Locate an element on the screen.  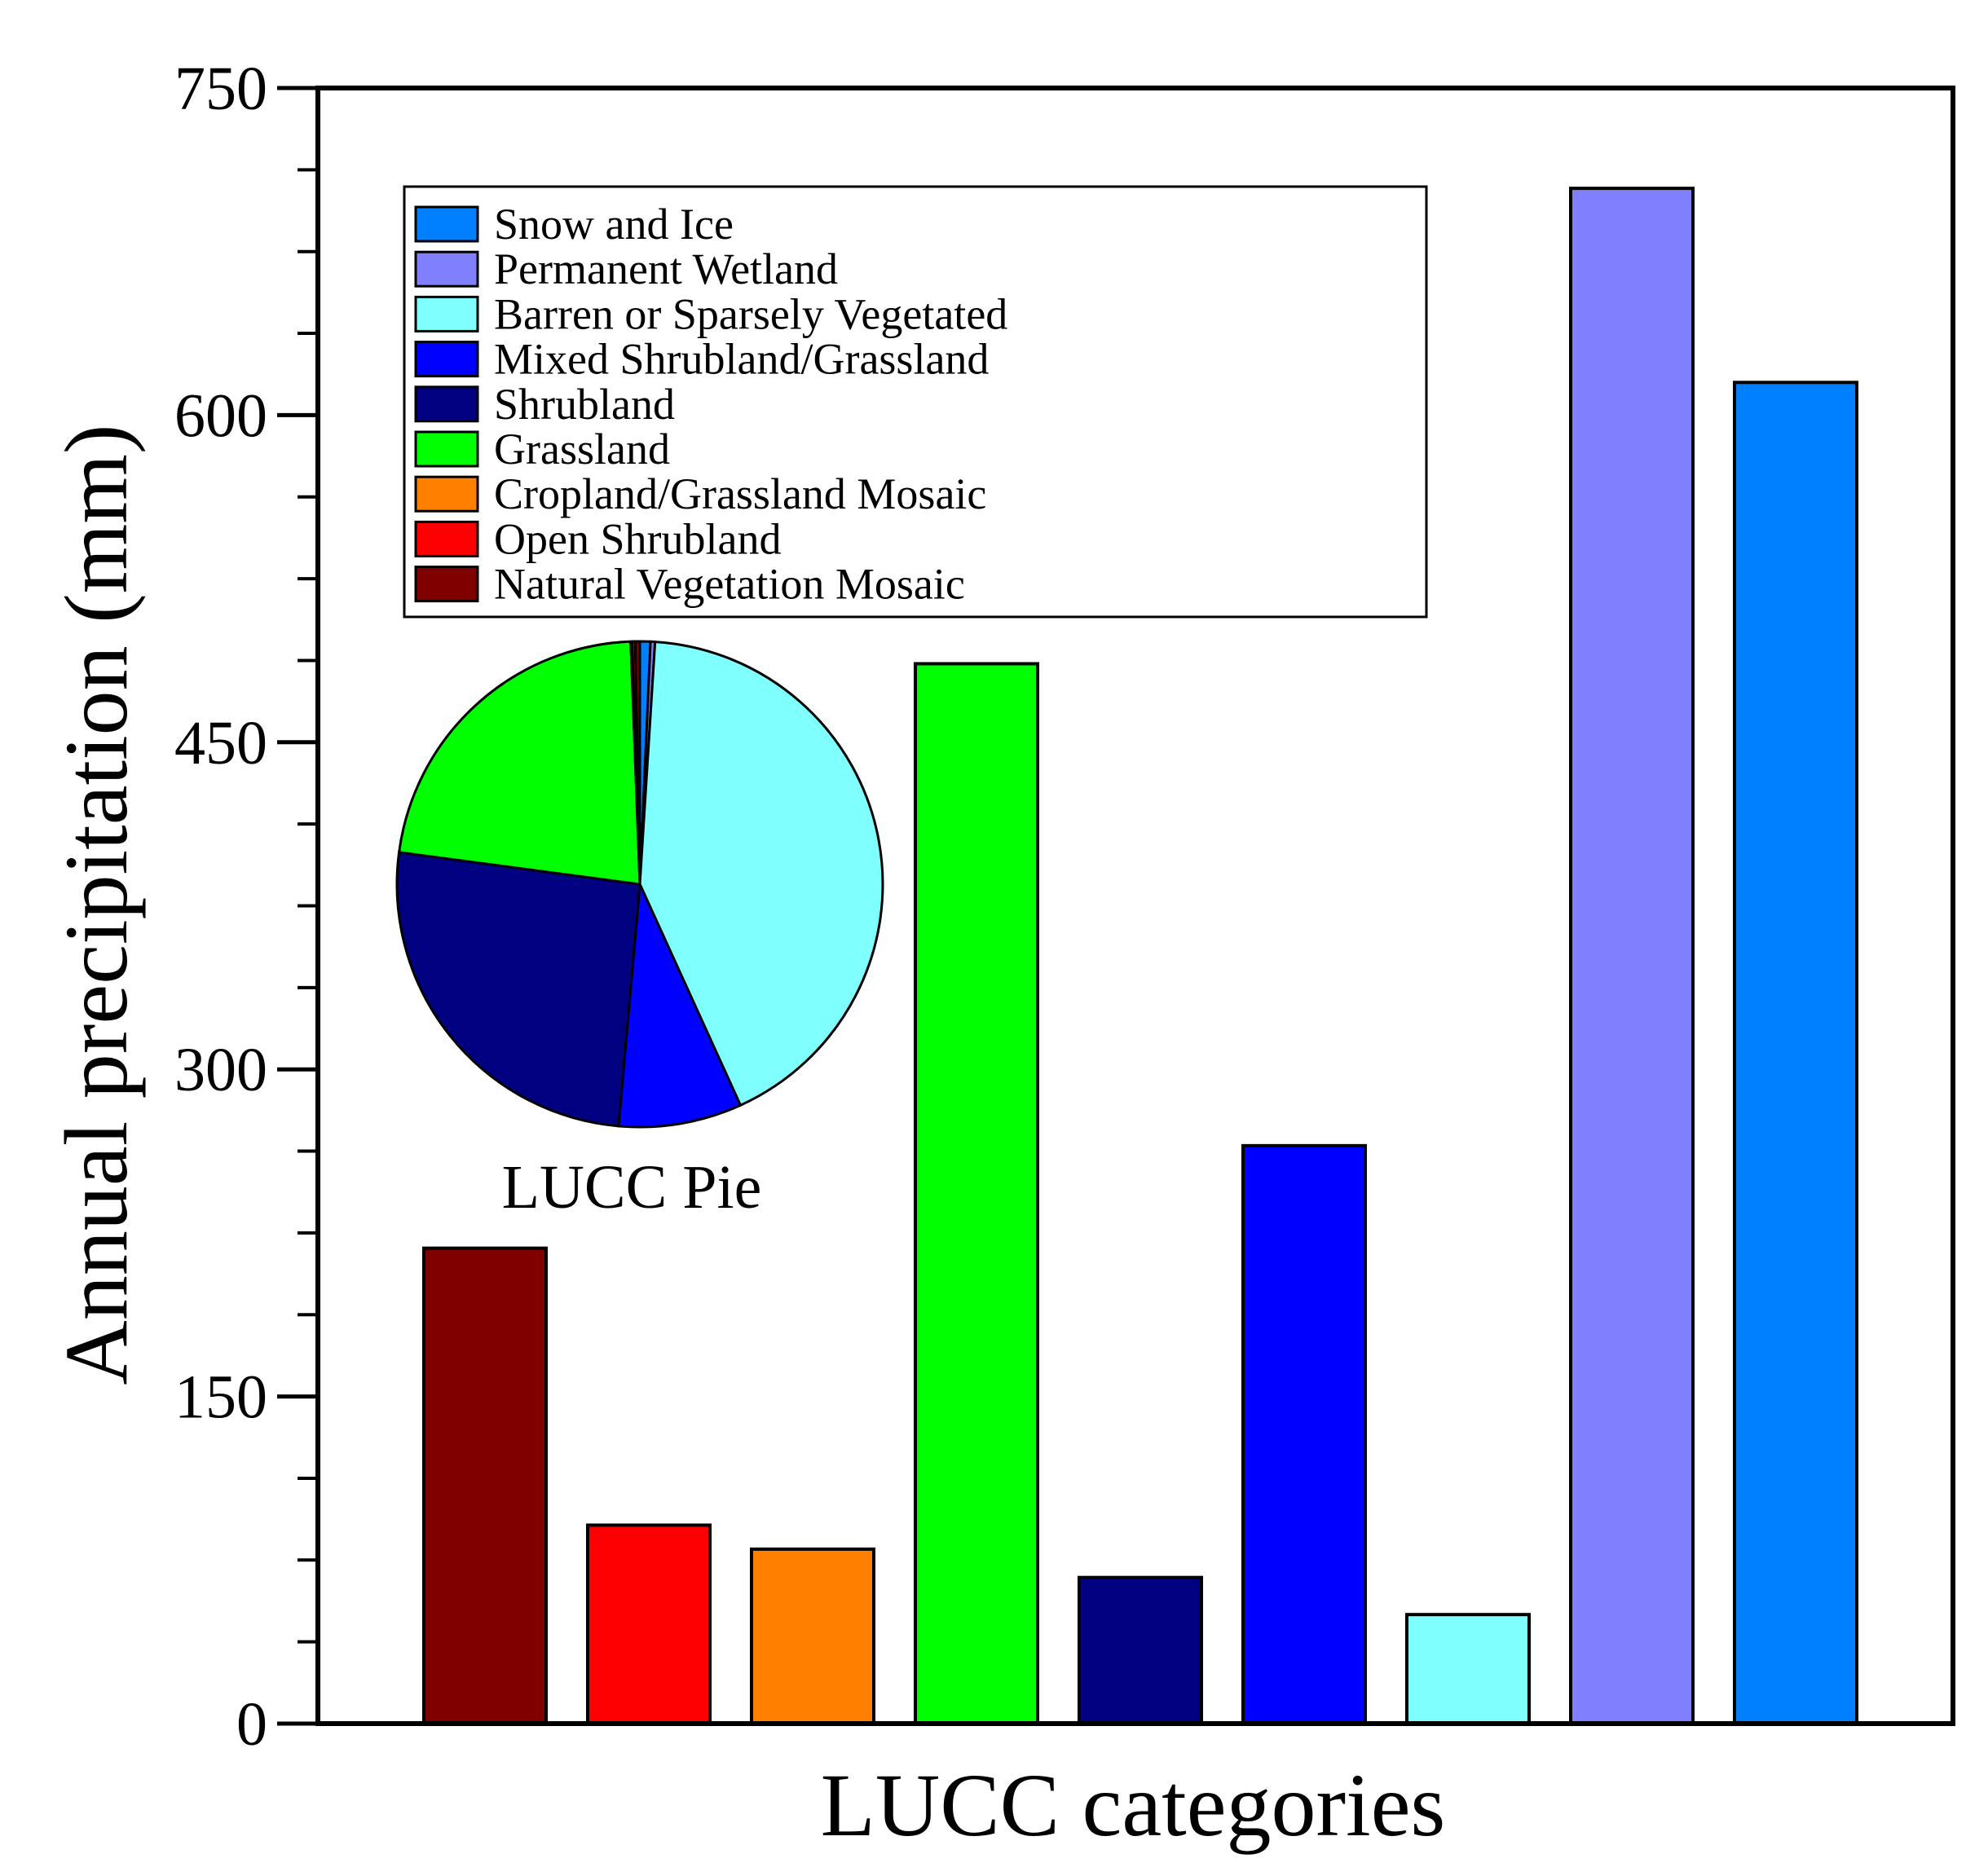
legend-label: Cropland/Grassland Mosaic is located at coordinates (740, 493).